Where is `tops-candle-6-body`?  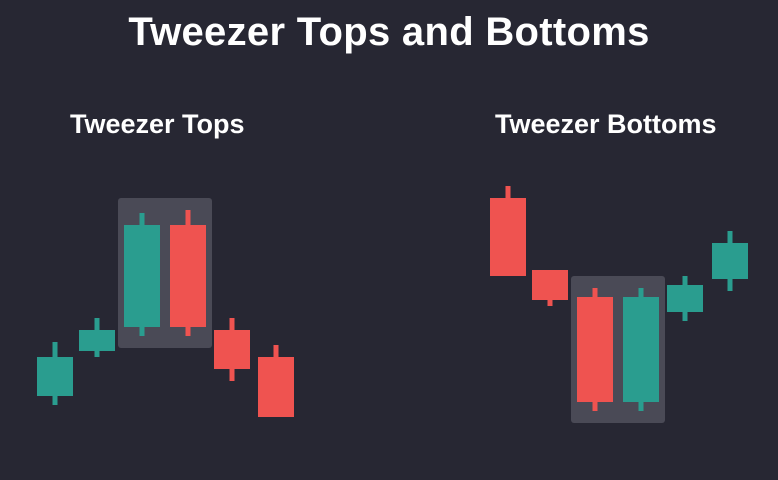 tops-candle-6-body is located at coordinates (276, 387).